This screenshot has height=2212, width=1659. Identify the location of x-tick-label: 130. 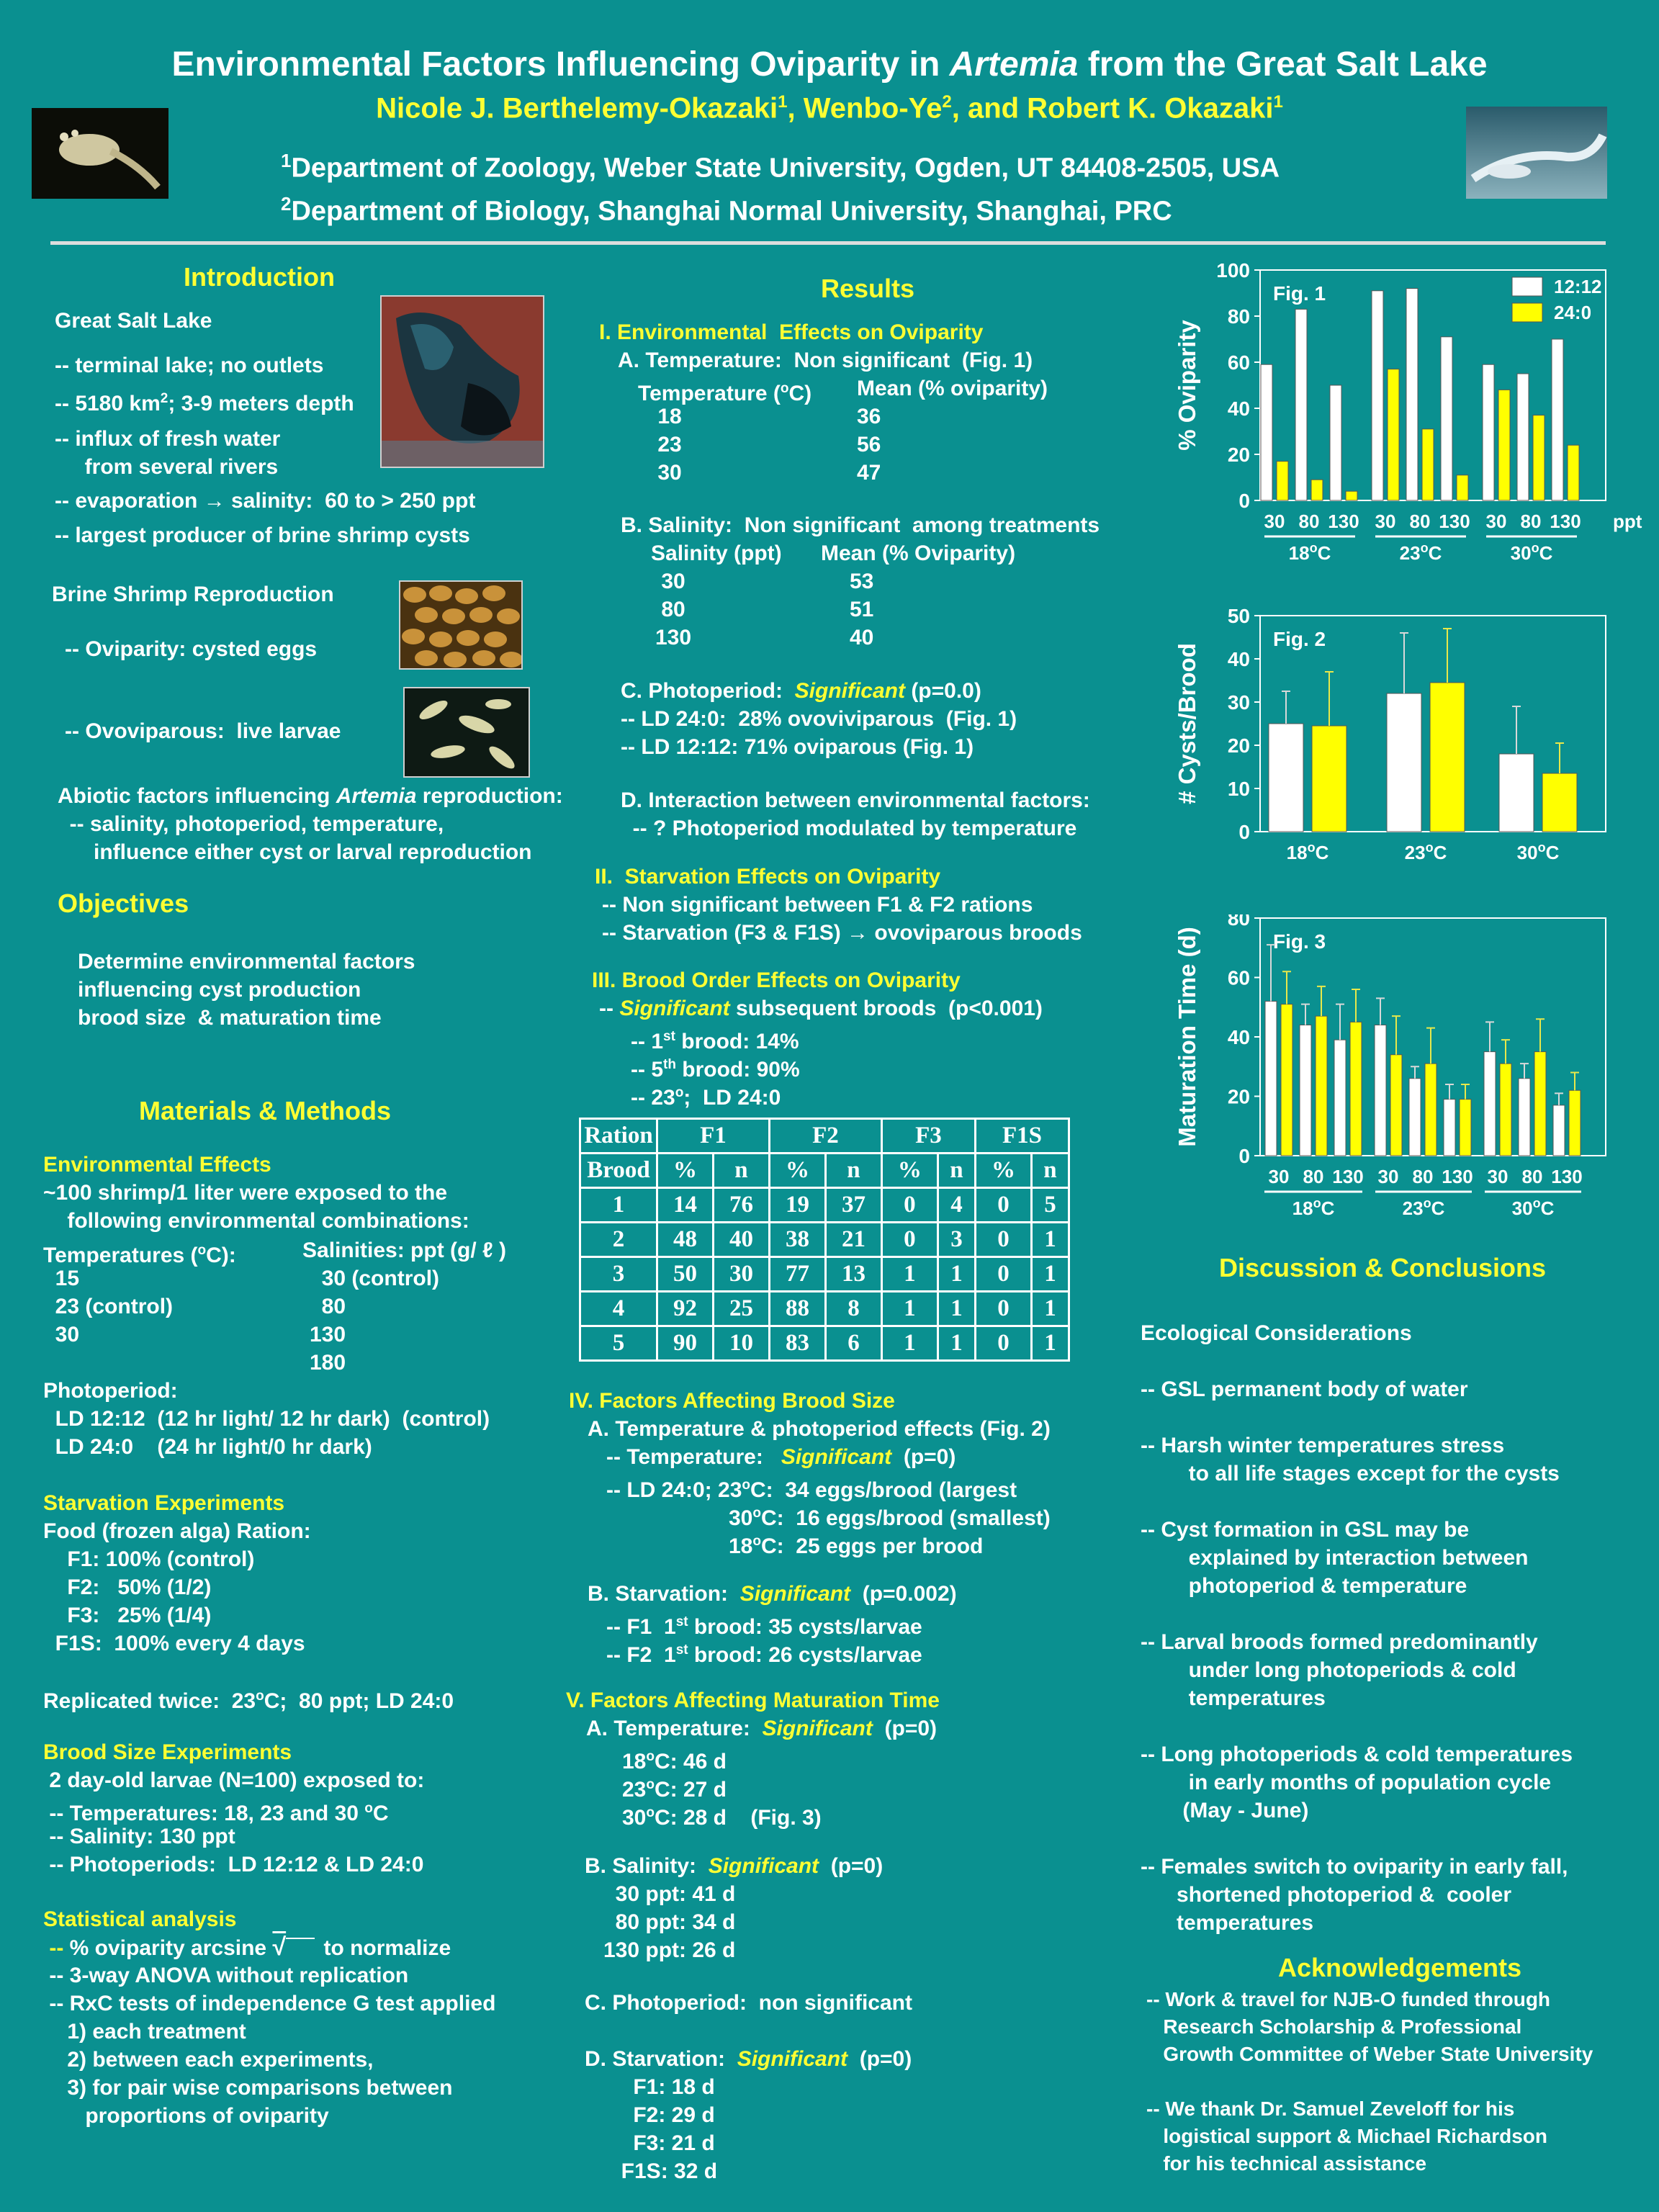
(1566, 1176).